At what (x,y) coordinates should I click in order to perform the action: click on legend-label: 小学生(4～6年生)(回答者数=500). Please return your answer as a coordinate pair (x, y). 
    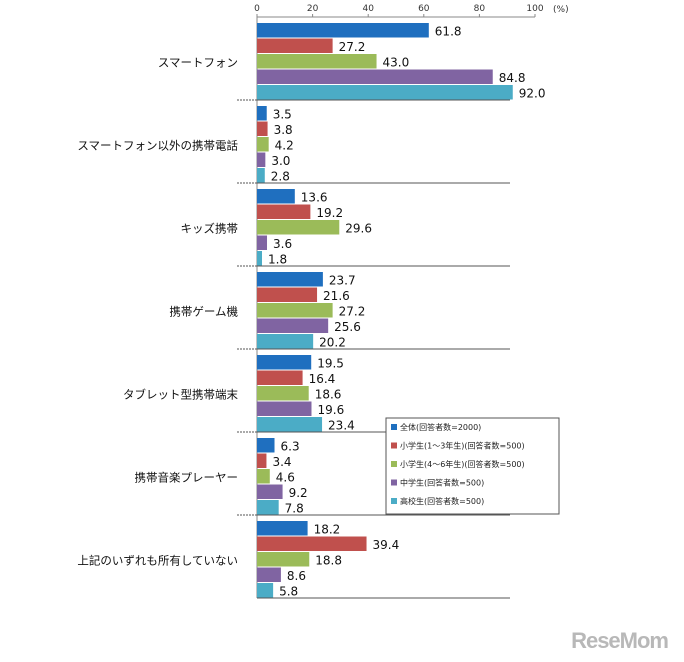
    Looking at the image, I should click on (462, 464).